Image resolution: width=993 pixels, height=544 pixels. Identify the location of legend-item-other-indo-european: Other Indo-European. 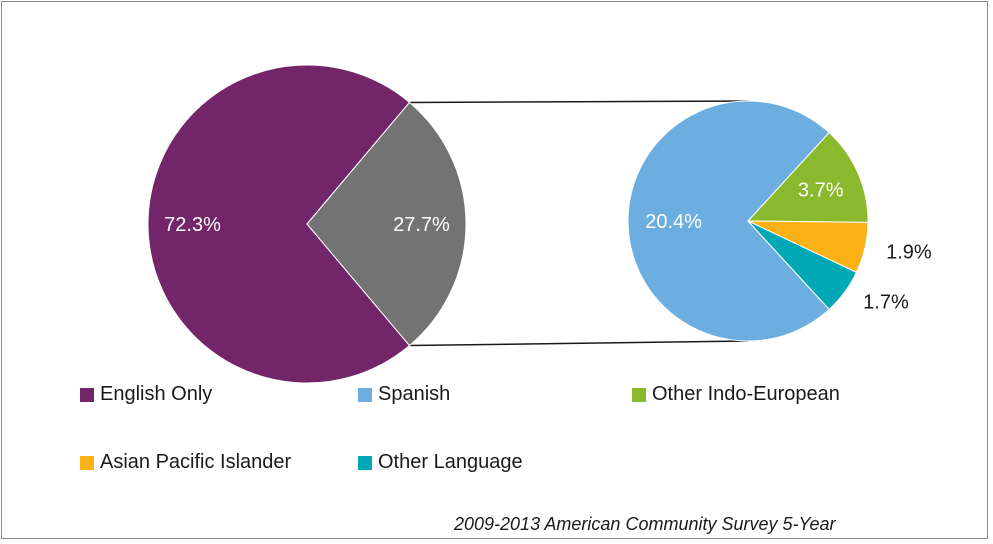
(736, 394).